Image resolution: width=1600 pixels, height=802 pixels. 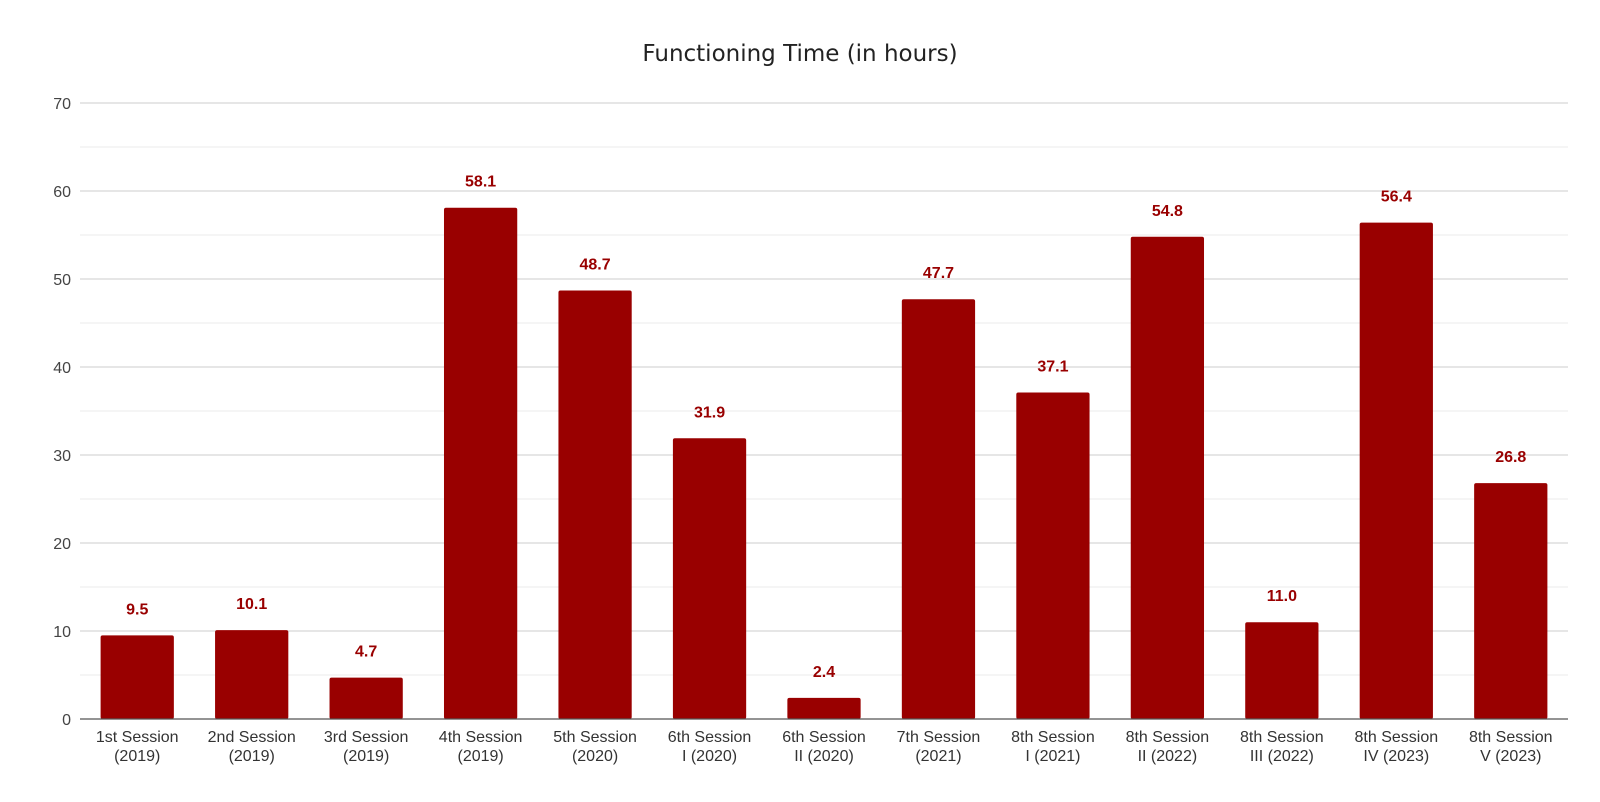 What do you see at coordinates (1396, 197) in the screenshot?
I see `data-label: 56.4` at bounding box center [1396, 197].